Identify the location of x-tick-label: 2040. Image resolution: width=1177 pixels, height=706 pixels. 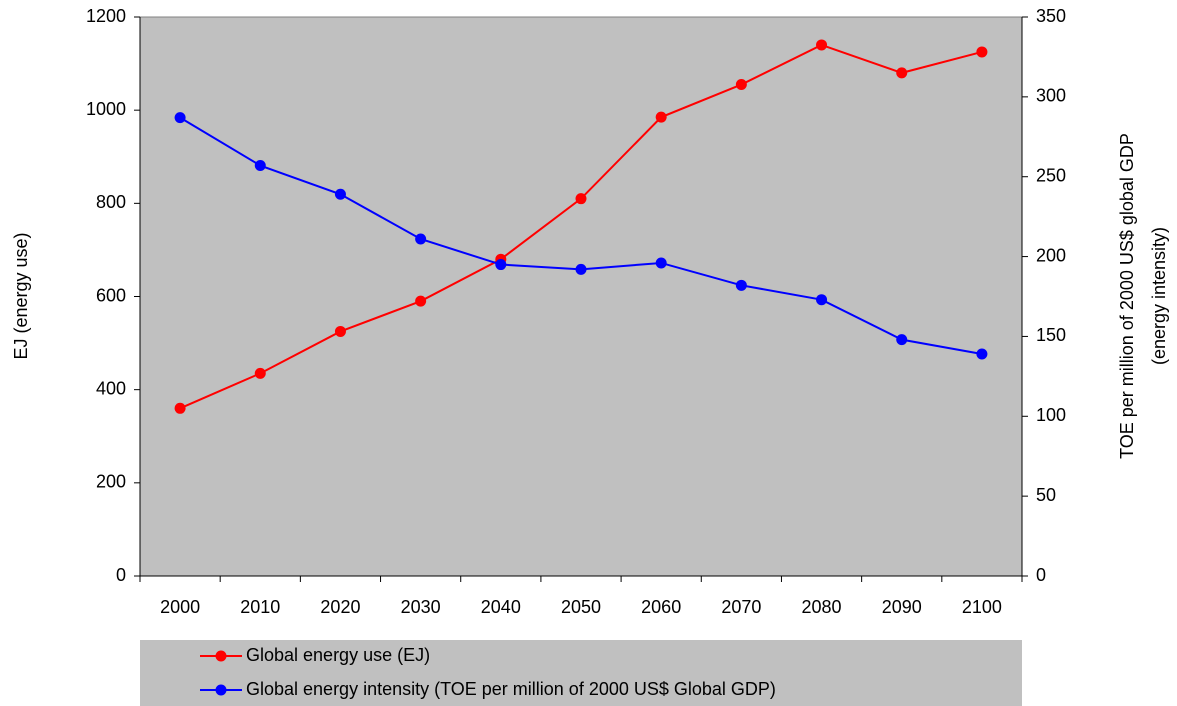
(501, 607).